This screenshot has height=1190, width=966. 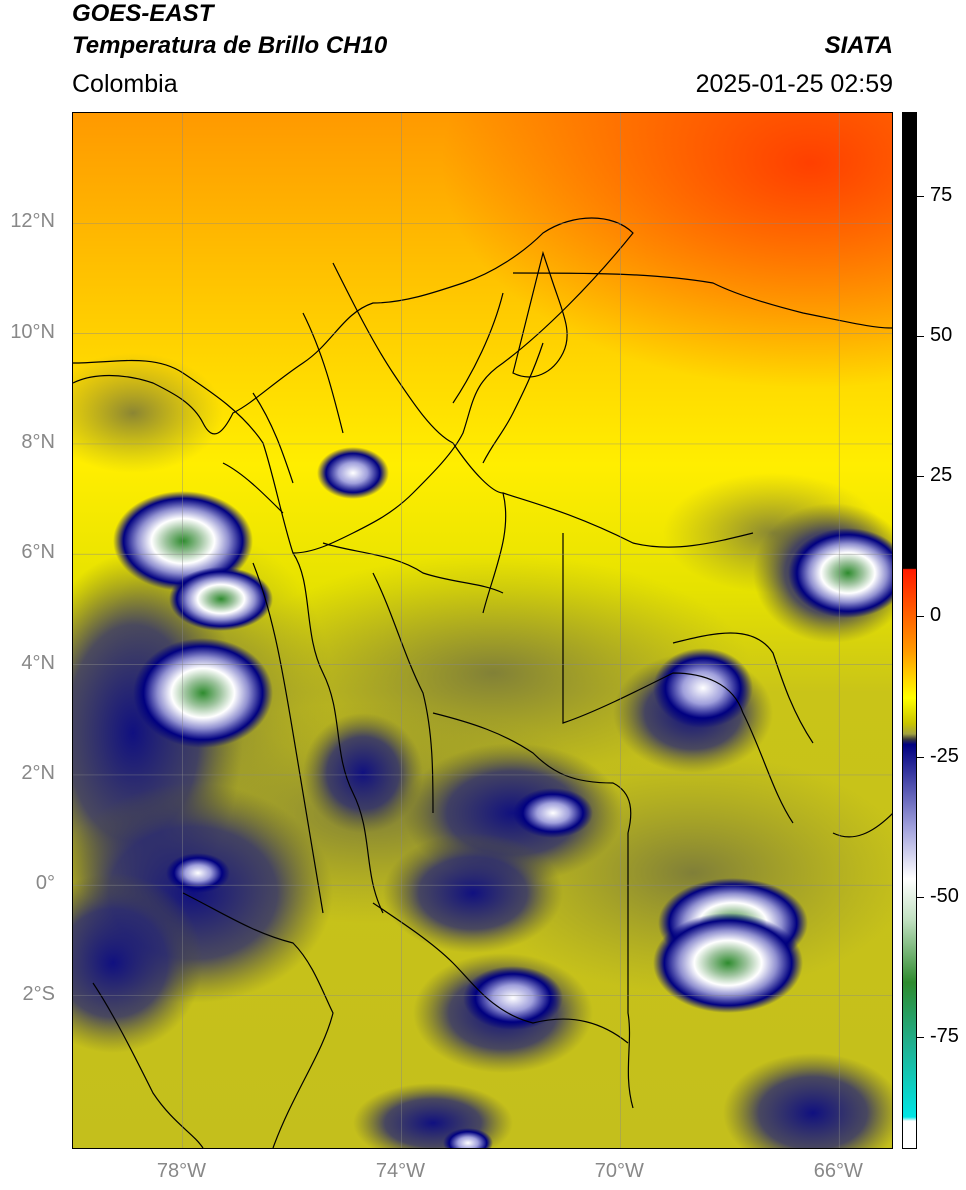 I want to click on satellite-title: GOES-EAST, so click(x=143, y=13).